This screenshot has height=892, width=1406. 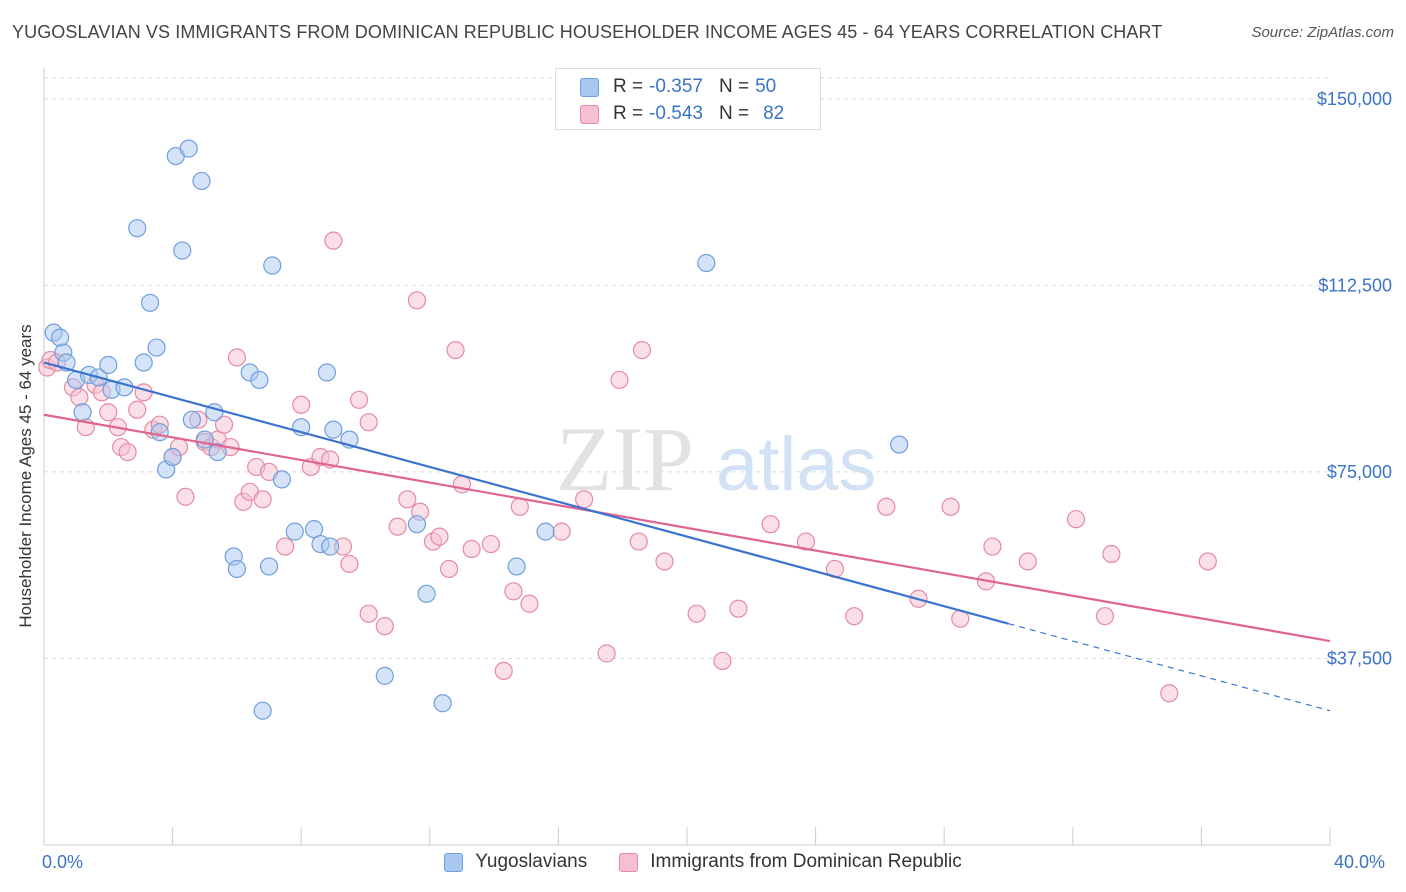 What do you see at coordinates (1354, 379) in the screenshot?
I see `y-tick-labels: $37,500 $75,000 $112,500 $150,000` at bounding box center [1354, 379].